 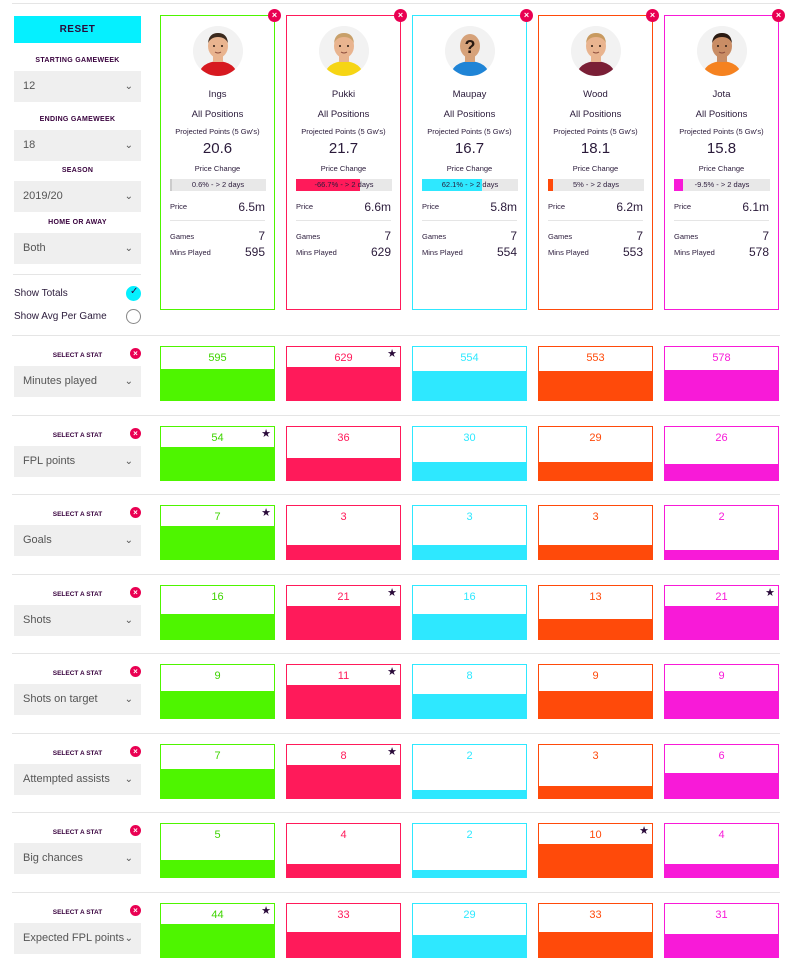 What do you see at coordinates (595, 597) in the screenshot?
I see `stat-value: 13` at bounding box center [595, 597].